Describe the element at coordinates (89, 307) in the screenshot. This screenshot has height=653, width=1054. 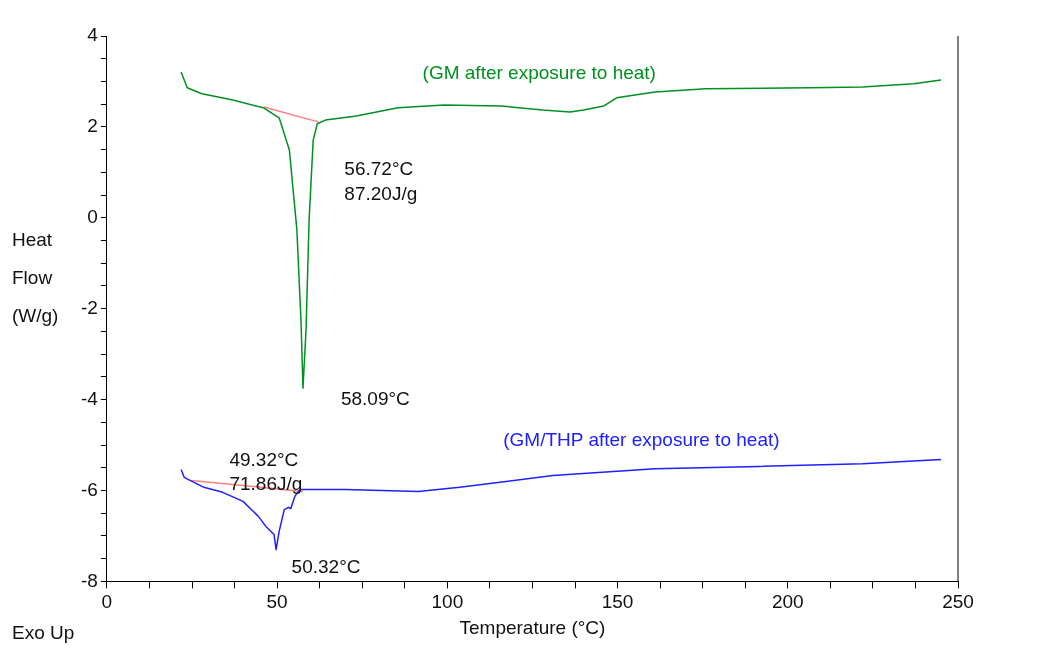
I see `y-tick-label: -2` at that location.